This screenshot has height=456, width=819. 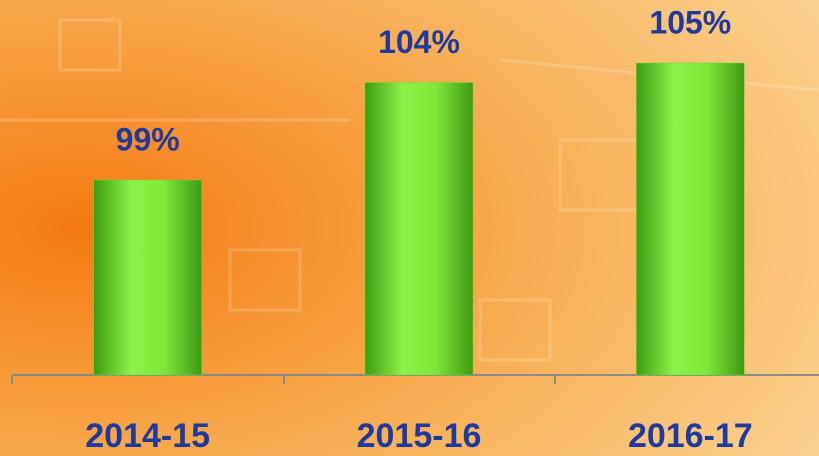 What do you see at coordinates (690, 22) in the screenshot?
I see `value-label: 105%` at bounding box center [690, 22].